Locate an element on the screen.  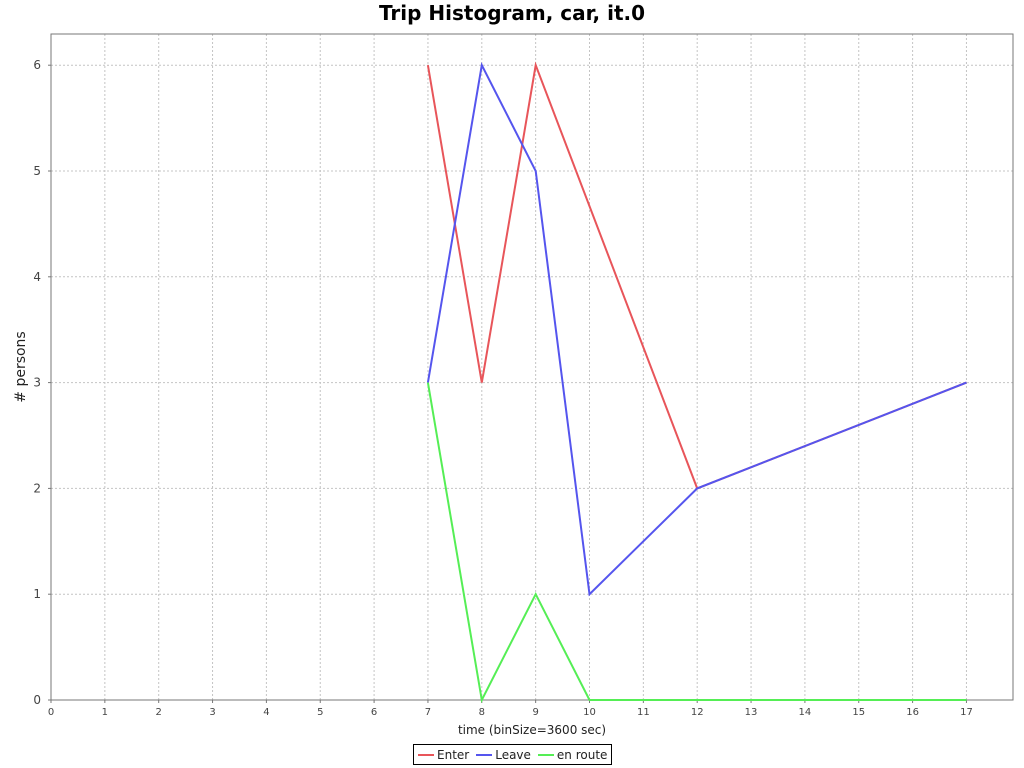
x-tick-label: 3 is located at coordinates (212, 712).